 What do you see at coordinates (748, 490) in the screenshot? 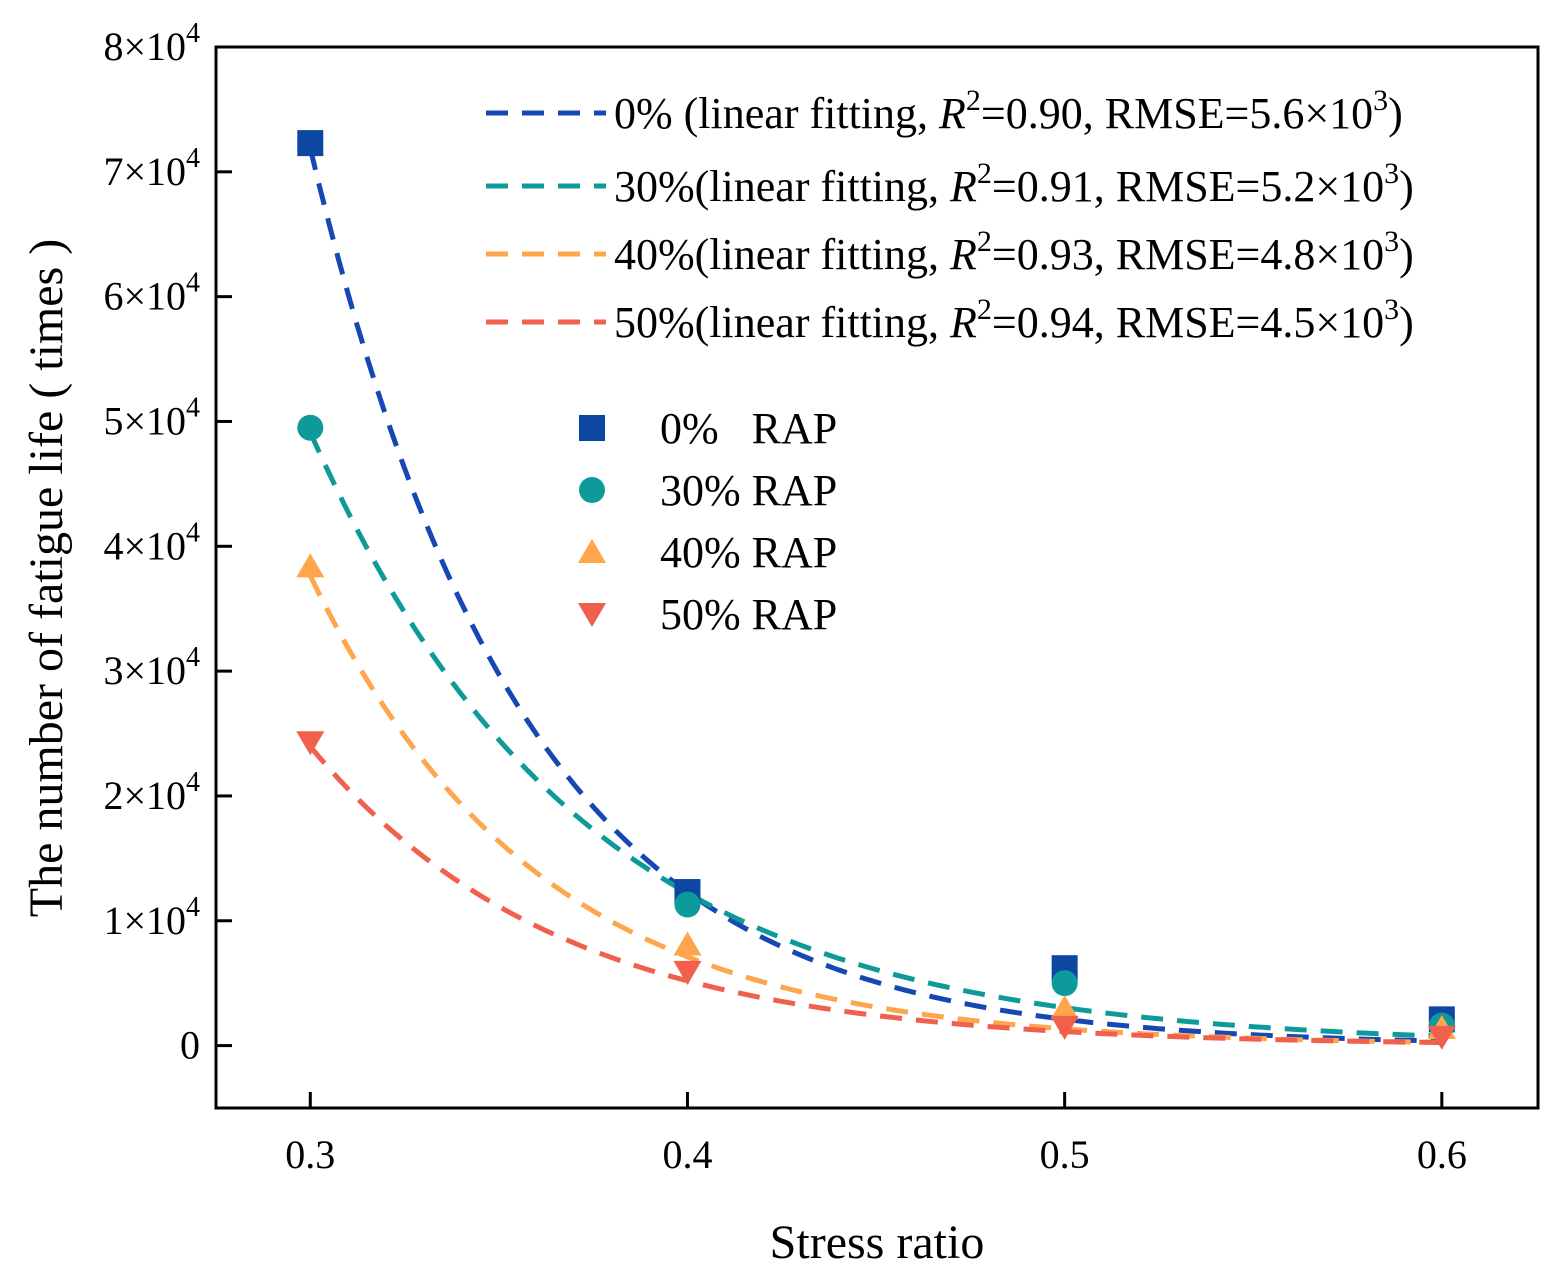
I see `marker-legend-label: 30% RAP` at bounding box center [748, 490].